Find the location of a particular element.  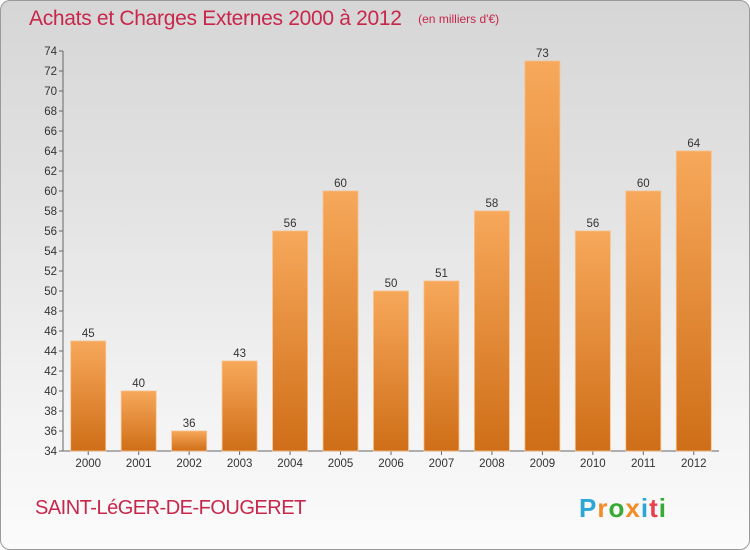

data-label-2005: 60 is located at coordinates (340, 184).